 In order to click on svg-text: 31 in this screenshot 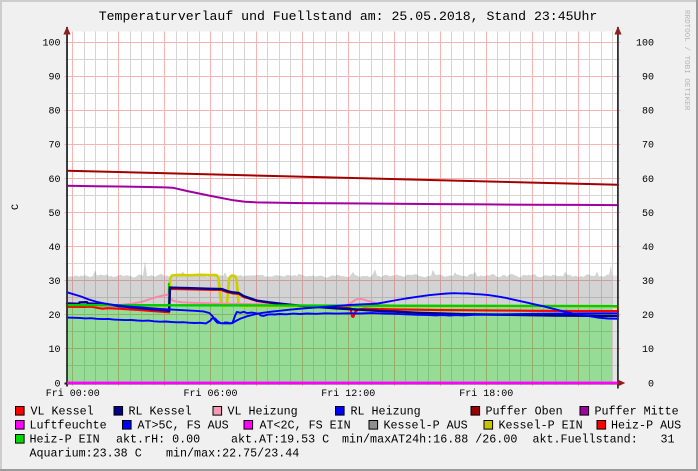, I will do `click(668, 440)`.